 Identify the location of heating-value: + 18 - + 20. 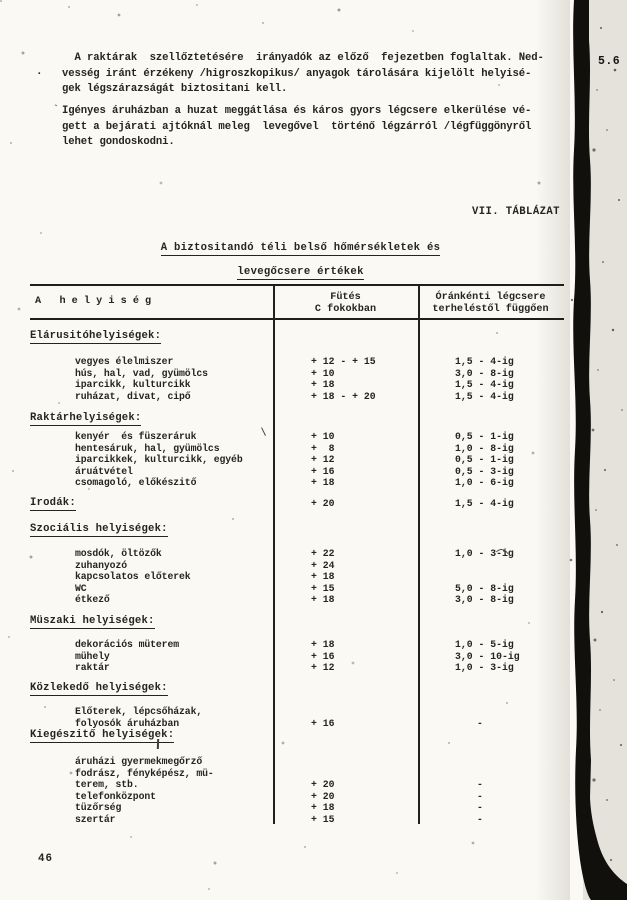
(343, 396).